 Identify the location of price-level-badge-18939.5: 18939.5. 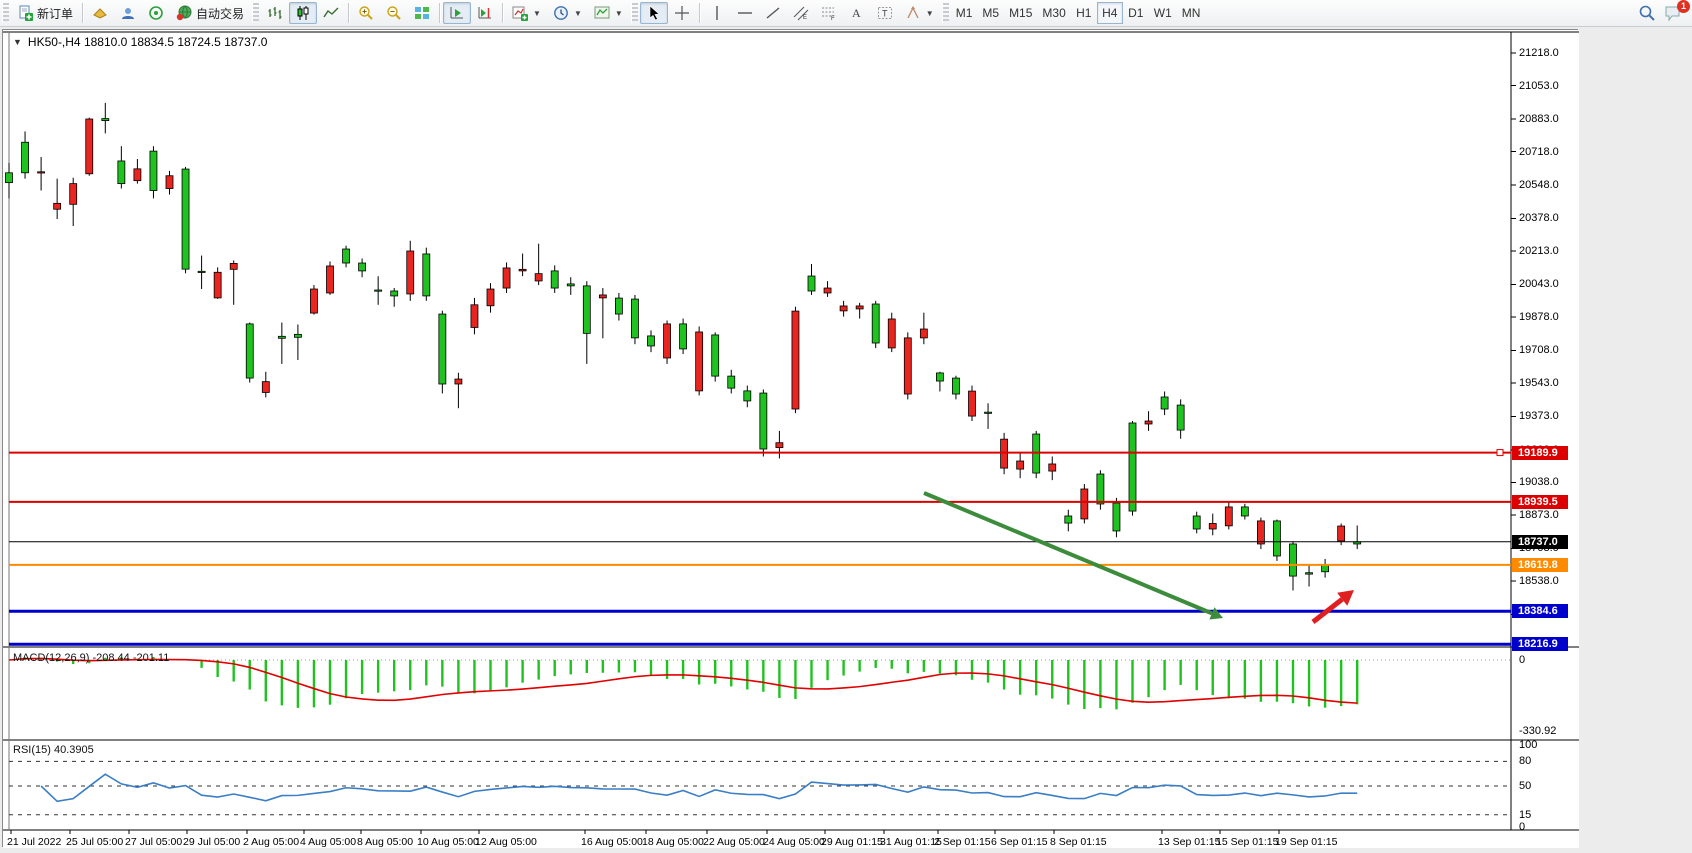
(1540, 501).